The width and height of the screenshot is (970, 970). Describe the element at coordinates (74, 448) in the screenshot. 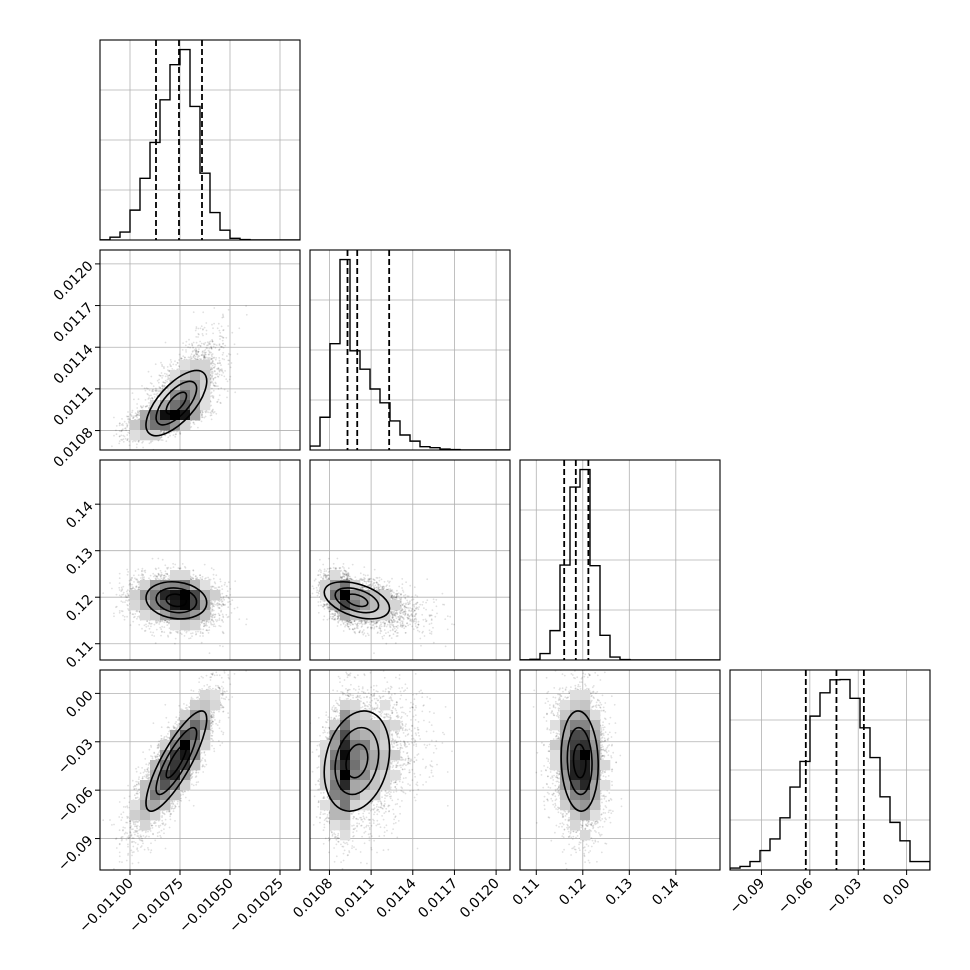

I see `ytick-label-1-0: 0.0108` at that location.